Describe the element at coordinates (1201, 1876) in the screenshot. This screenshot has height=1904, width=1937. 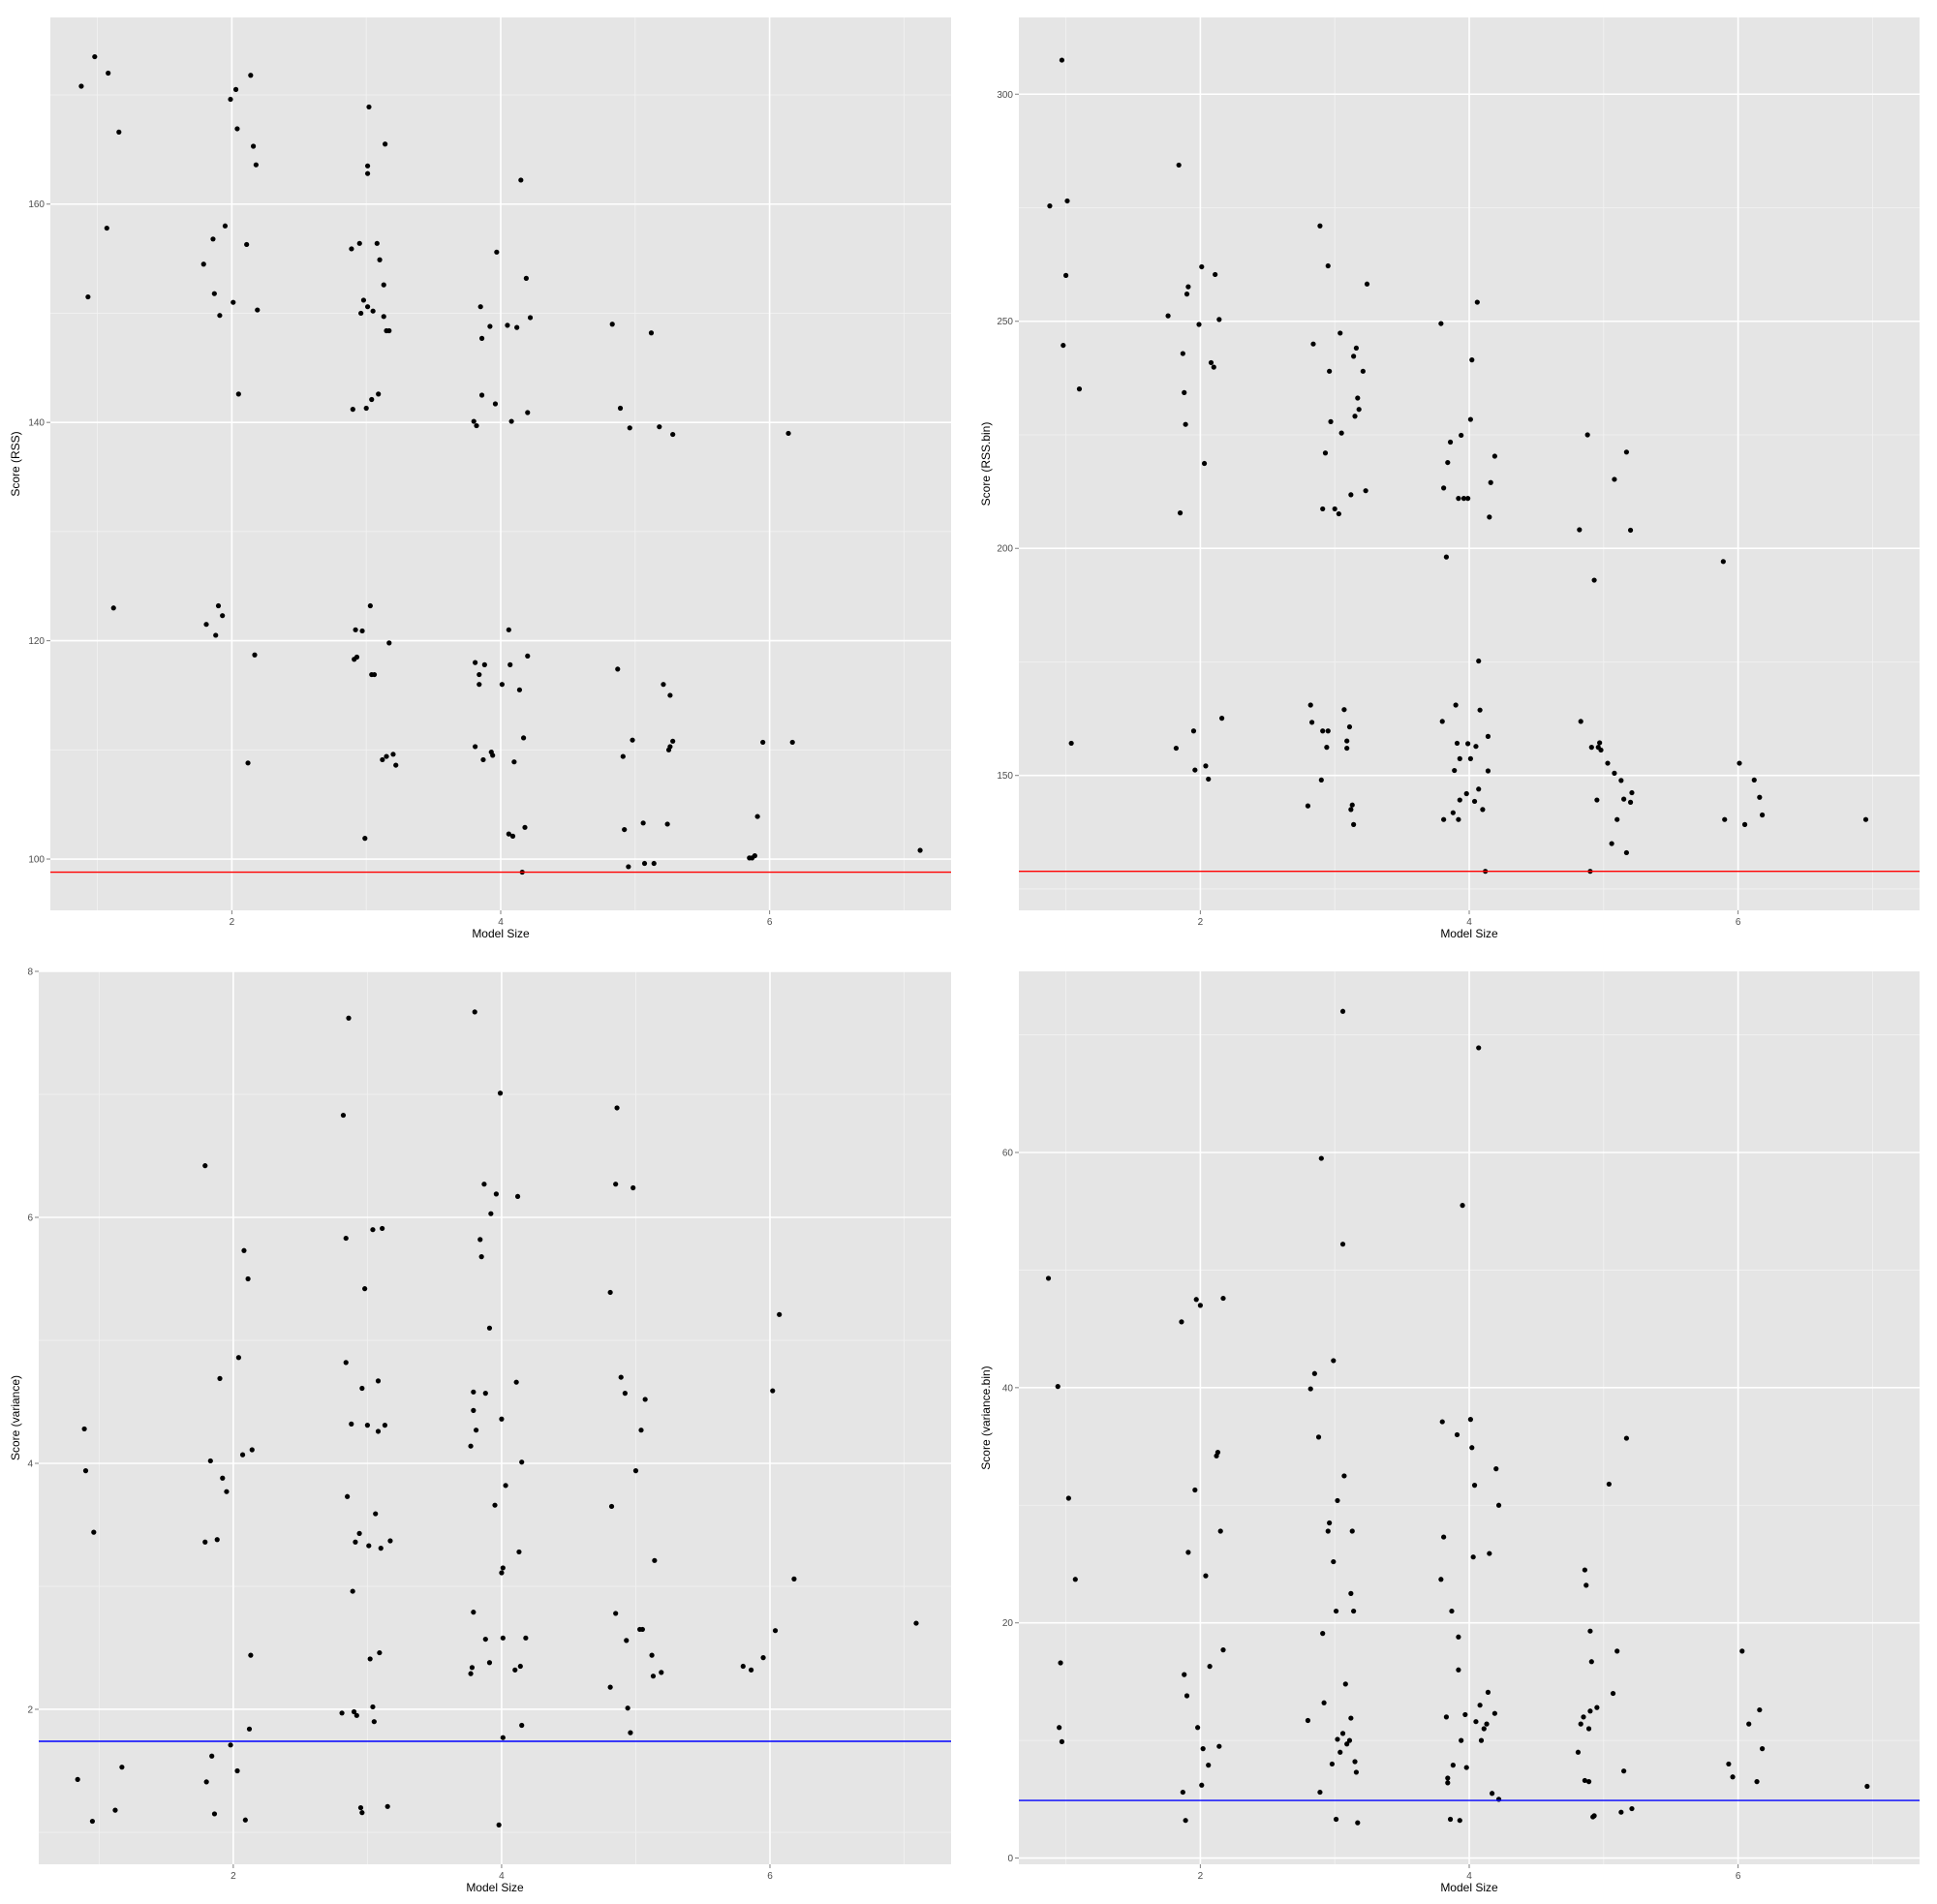
I see `x-tick-label: 2` at that location.